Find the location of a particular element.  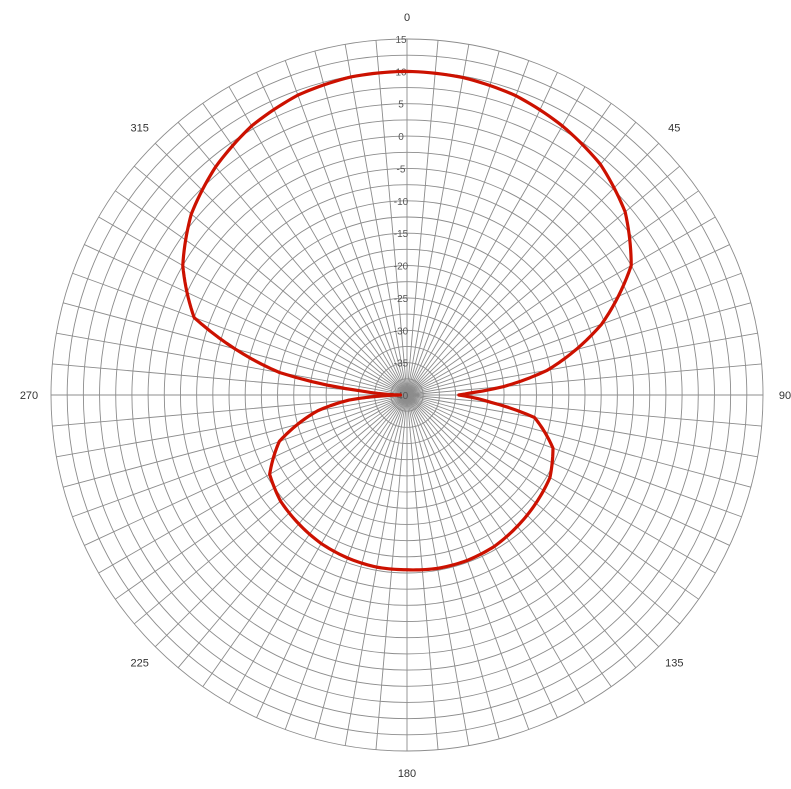

radial-tick-label: -25 is located at coordinates (401, 299).